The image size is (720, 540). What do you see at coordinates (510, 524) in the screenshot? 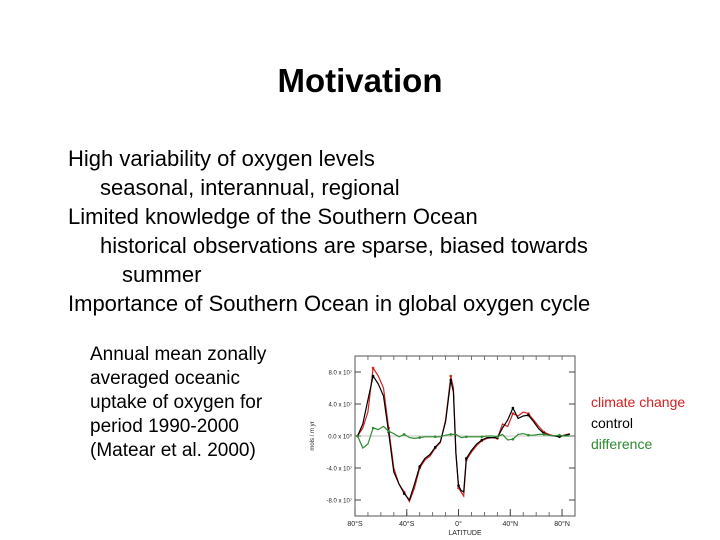
I see `x-tick-label: 40°N` at bounding box center [510, 524].